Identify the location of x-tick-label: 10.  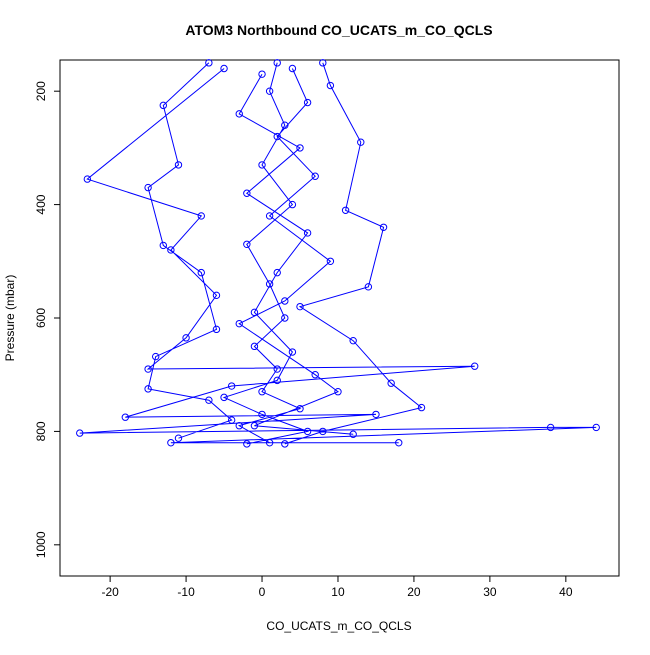
(338, 592).